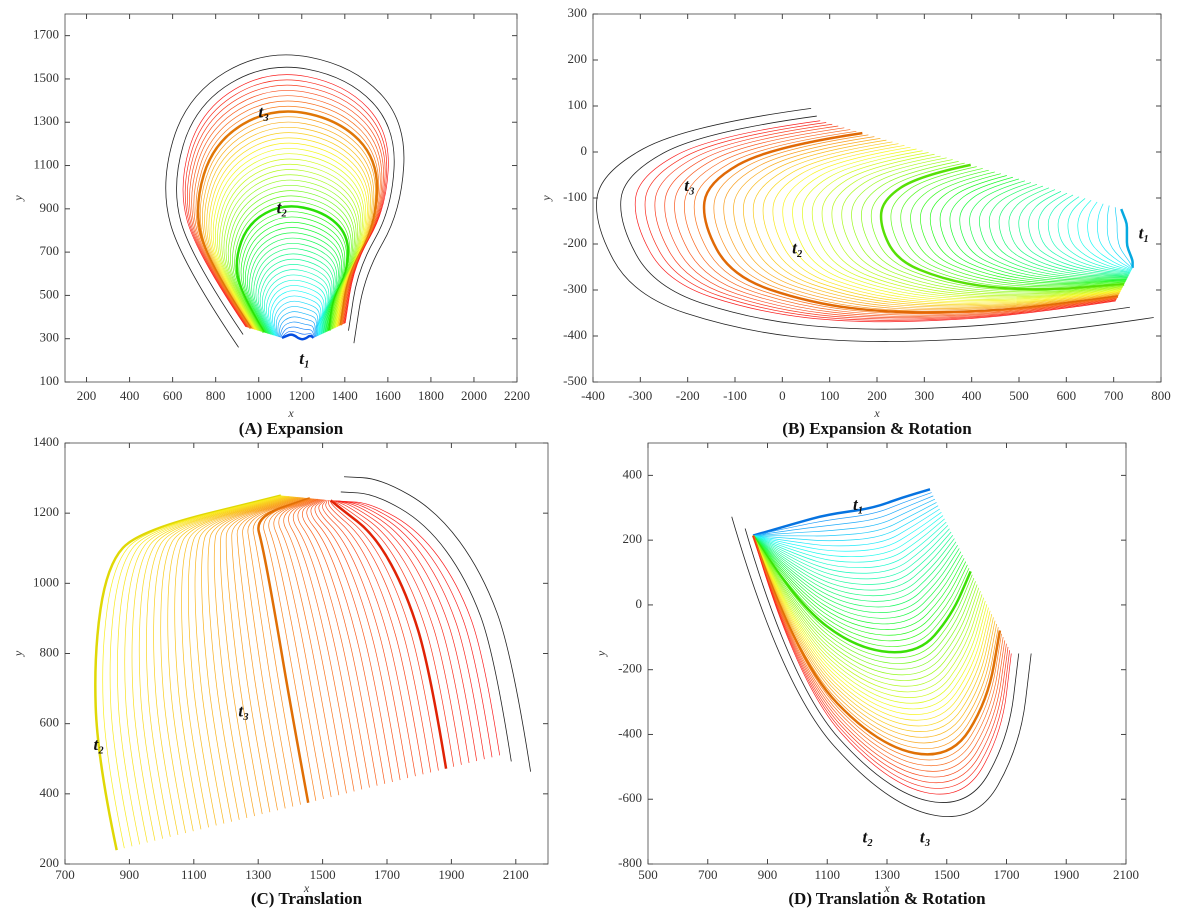 This screenshot has height=916, width=1181. I want to click on y-tick-label: 900, so click(50, 207).